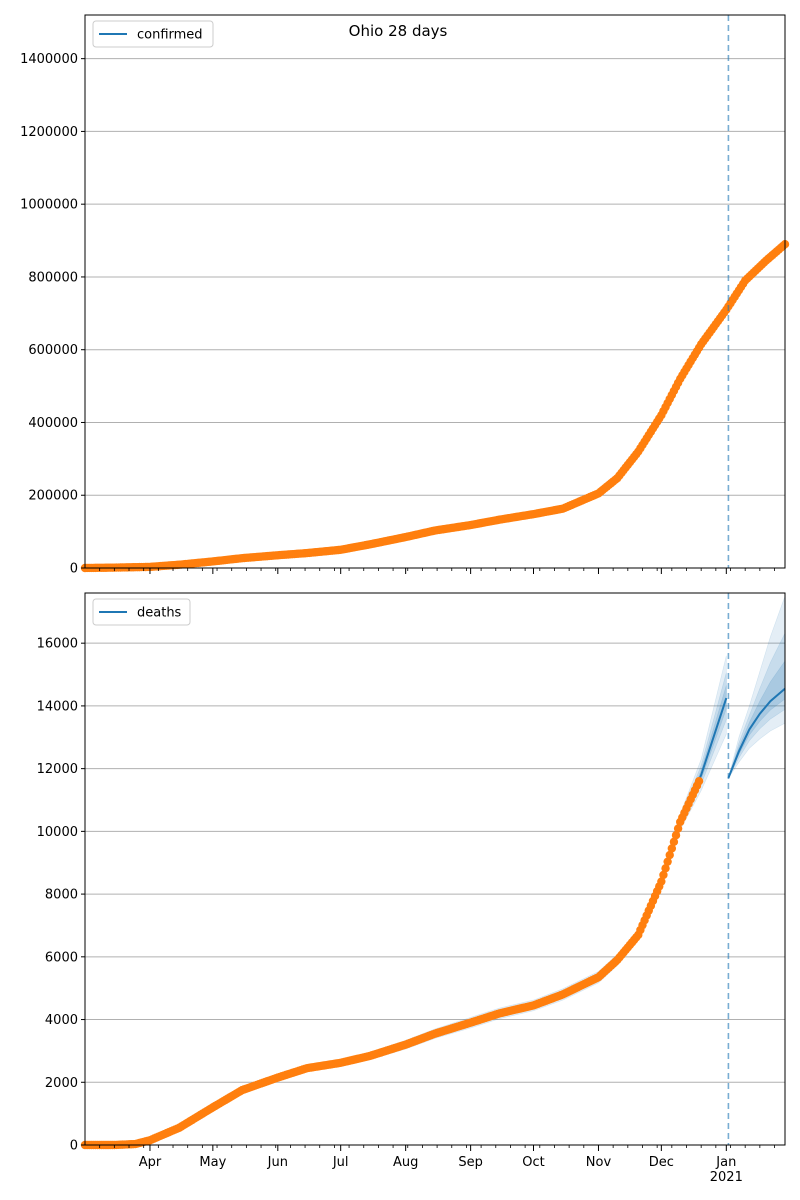  What do you see at coordinates (53, 277) in the screenshot?
I see `y-tick-label: 800000` at bounding box center [53, 277].